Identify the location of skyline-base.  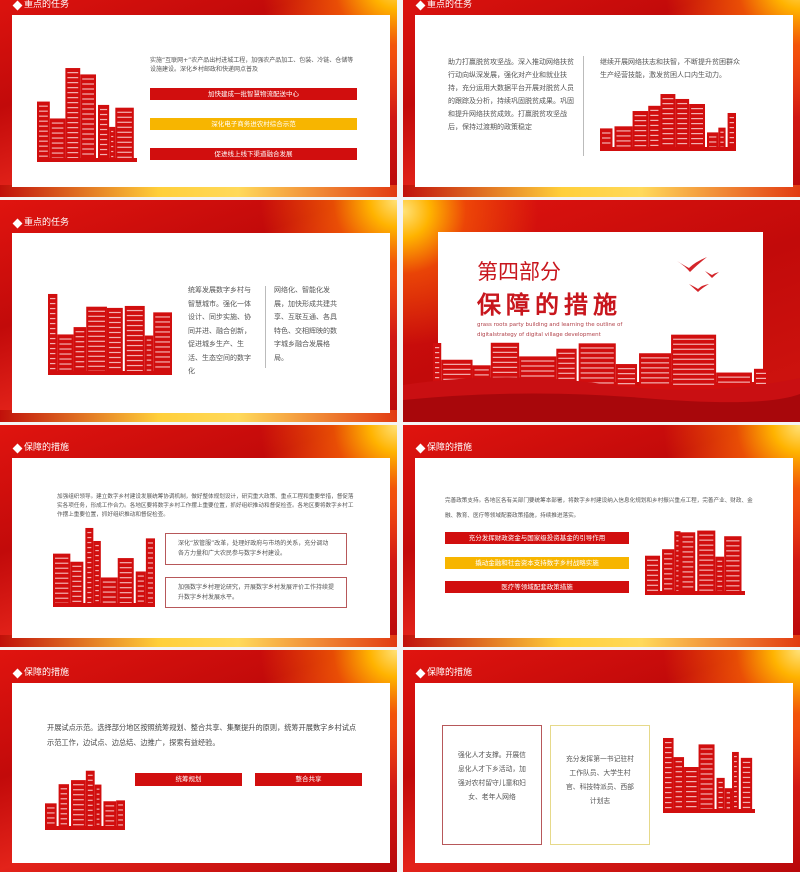
(709, 811).